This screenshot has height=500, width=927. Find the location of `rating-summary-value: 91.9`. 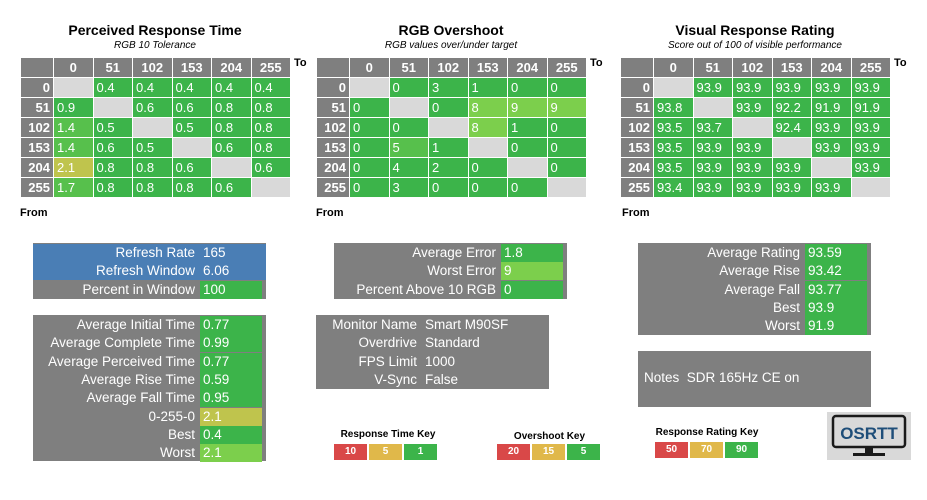

rating-summary-value: 91.9 is located at coordinates (836, 326).